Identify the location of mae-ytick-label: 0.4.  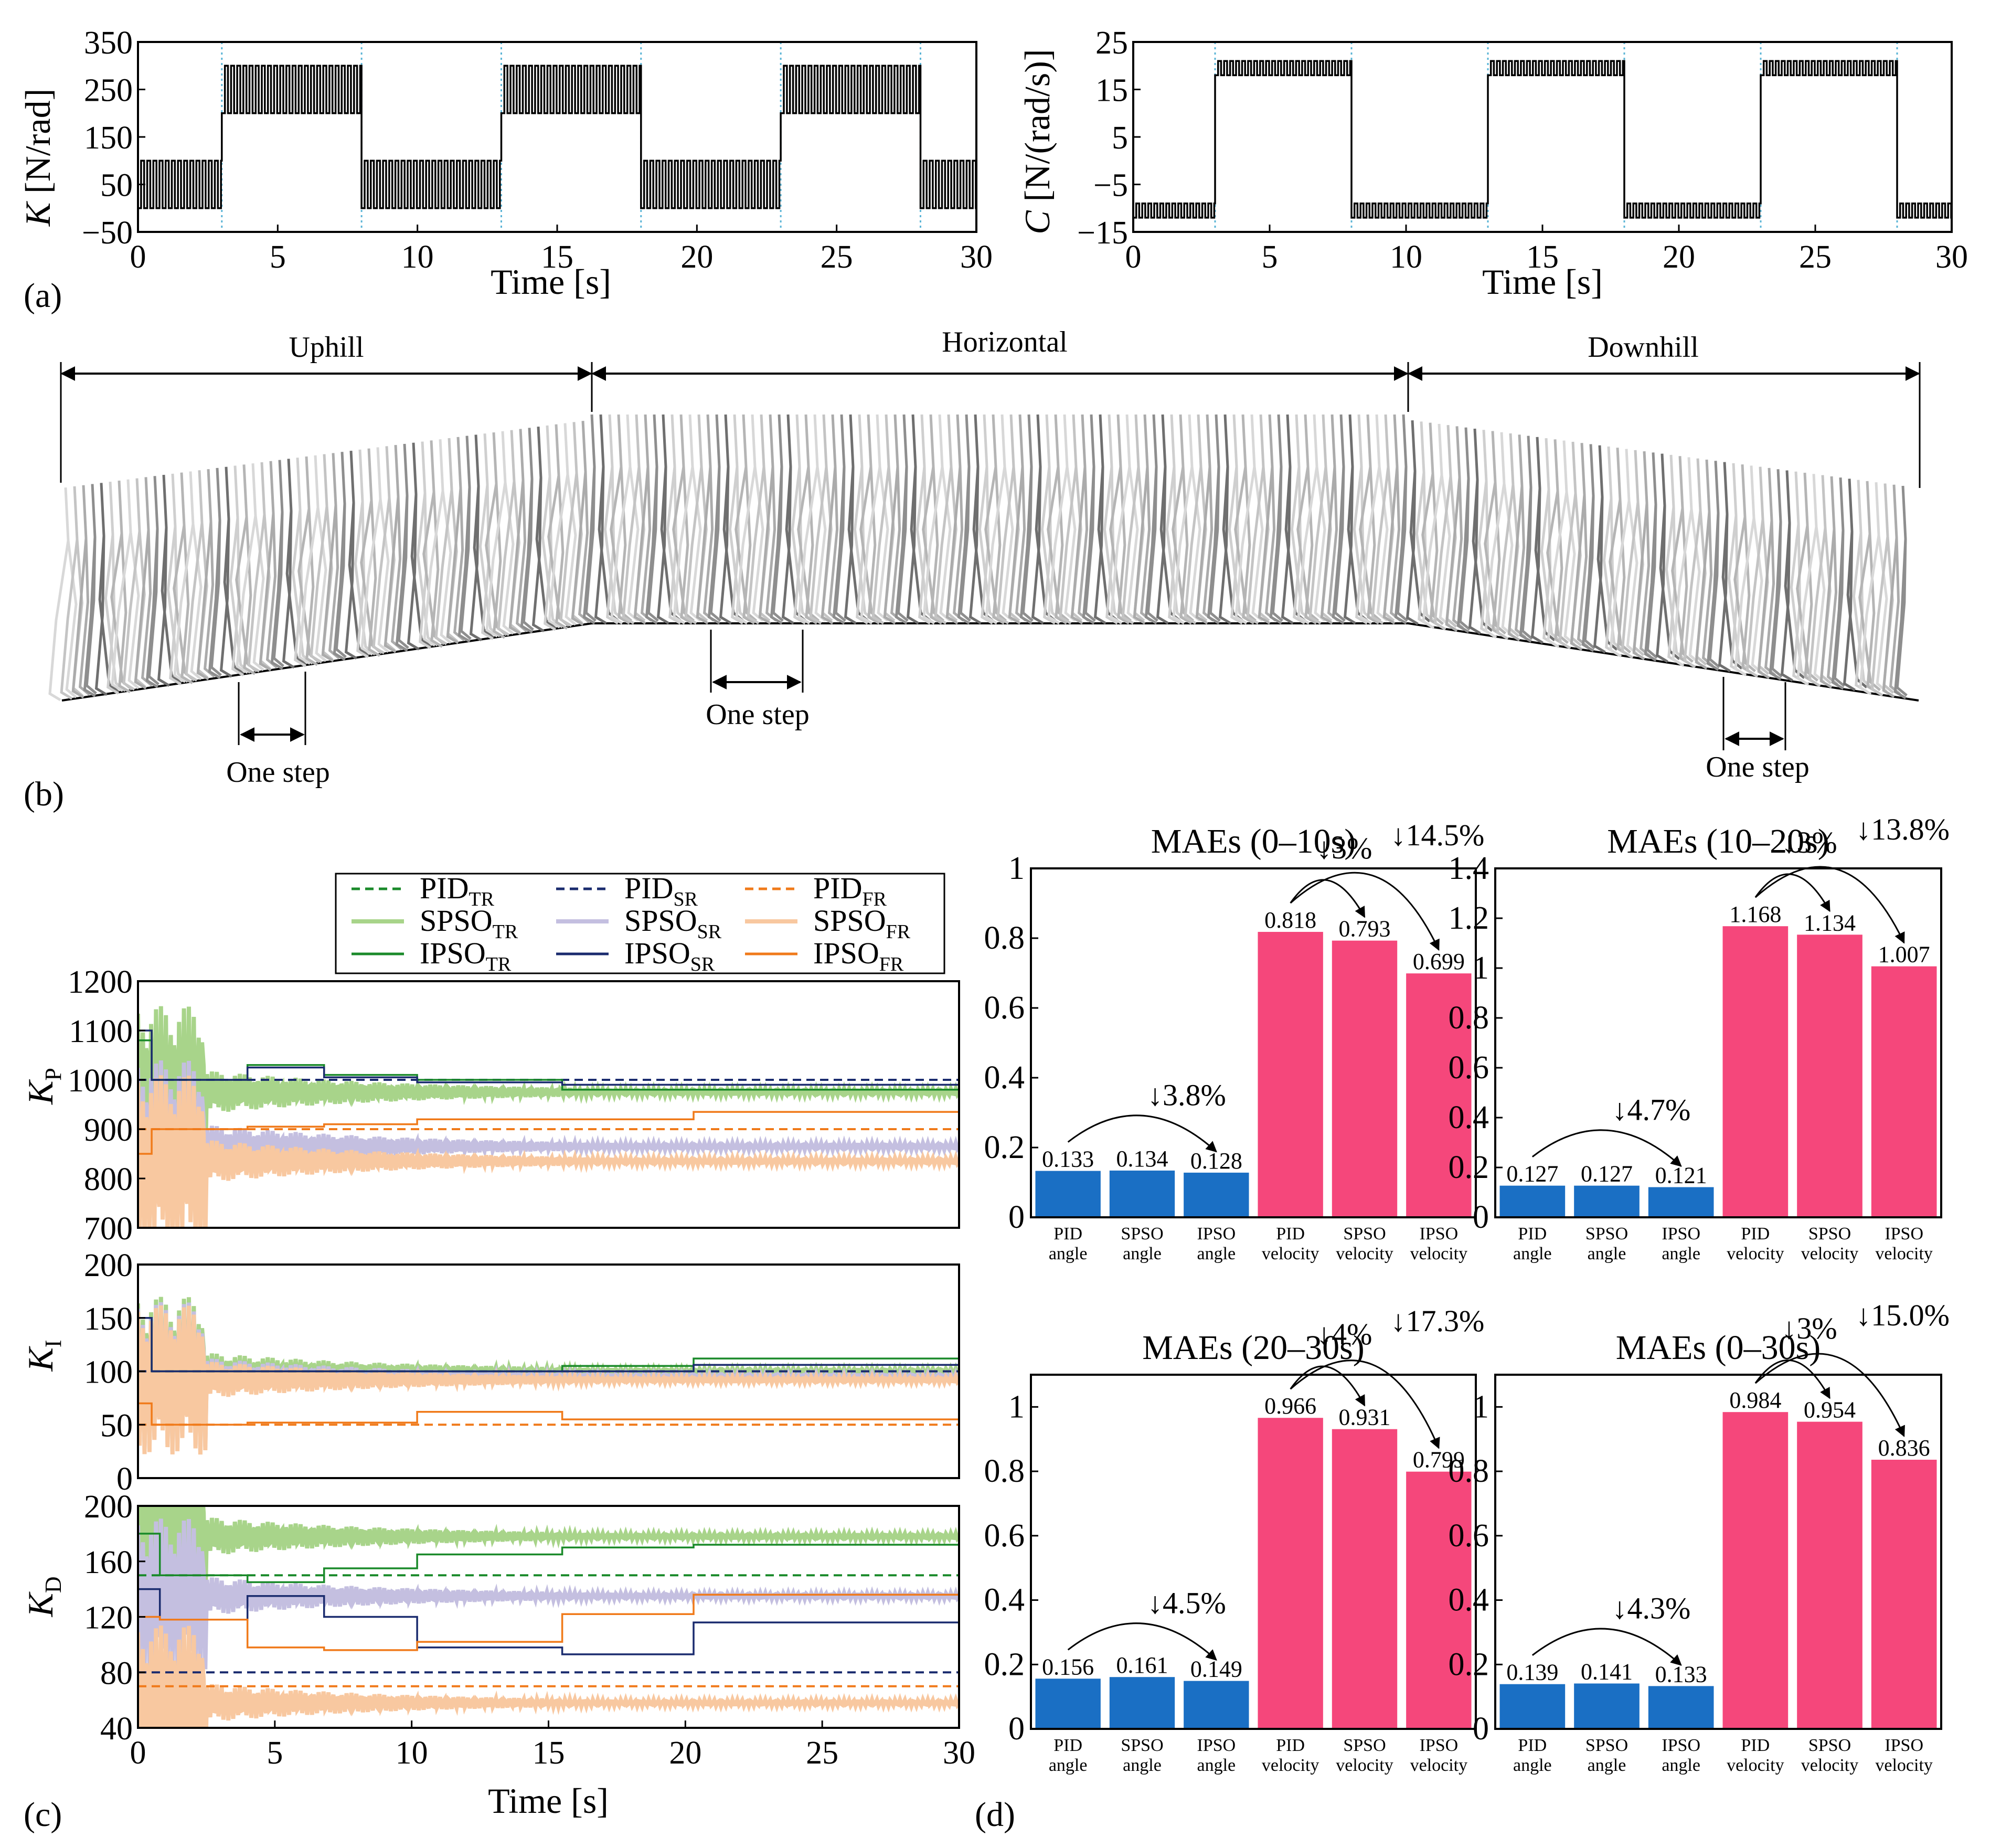
(1004, 1078).